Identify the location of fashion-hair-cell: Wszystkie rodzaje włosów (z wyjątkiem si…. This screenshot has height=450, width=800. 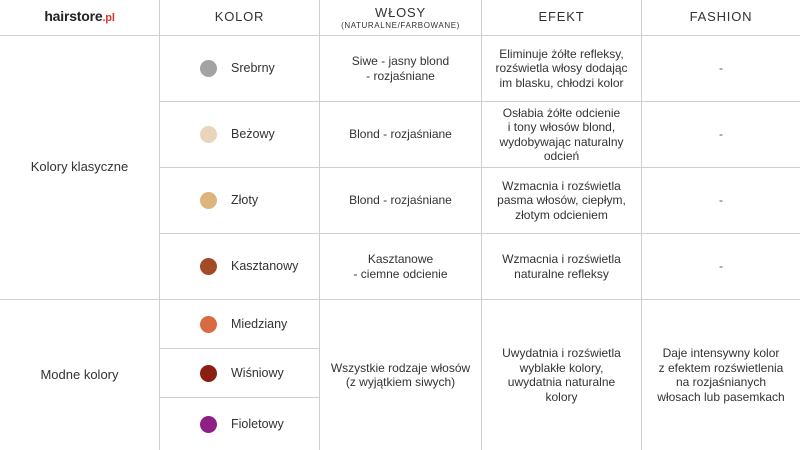
(400, 375).